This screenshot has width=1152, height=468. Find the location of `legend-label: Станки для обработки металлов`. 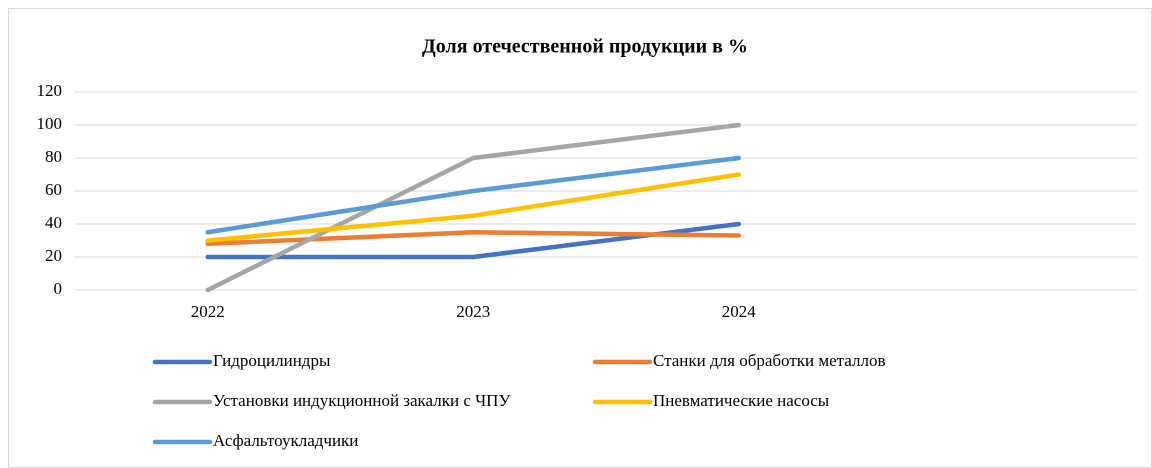

legend-label: Станки для обработки металлов is located at coordinates (769, 360).